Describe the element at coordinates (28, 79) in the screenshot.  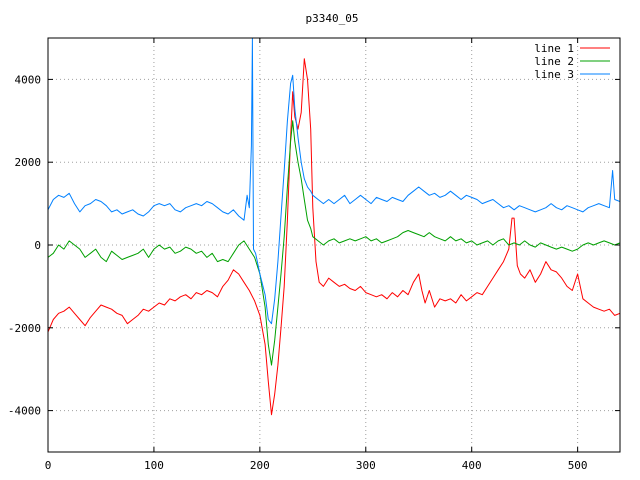
I see `y-tick-label: 4000` at that location.